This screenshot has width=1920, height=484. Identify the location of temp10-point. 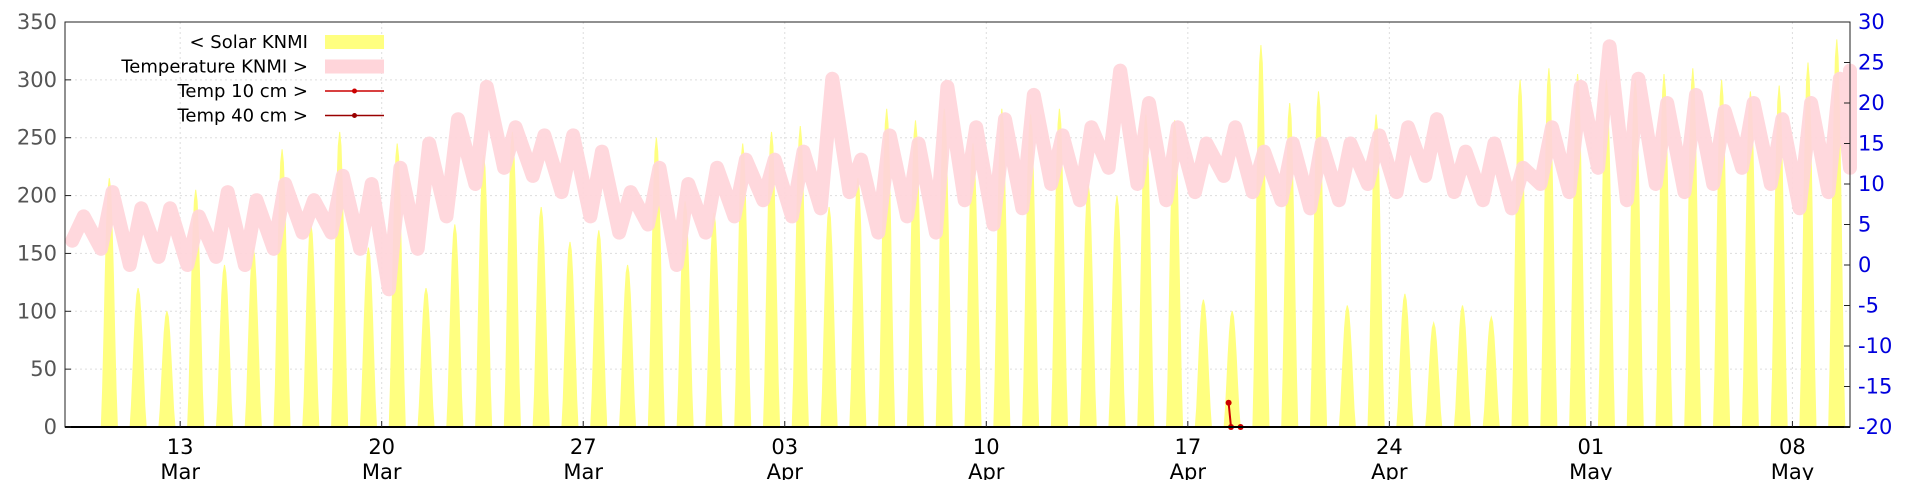
(1228, 402).